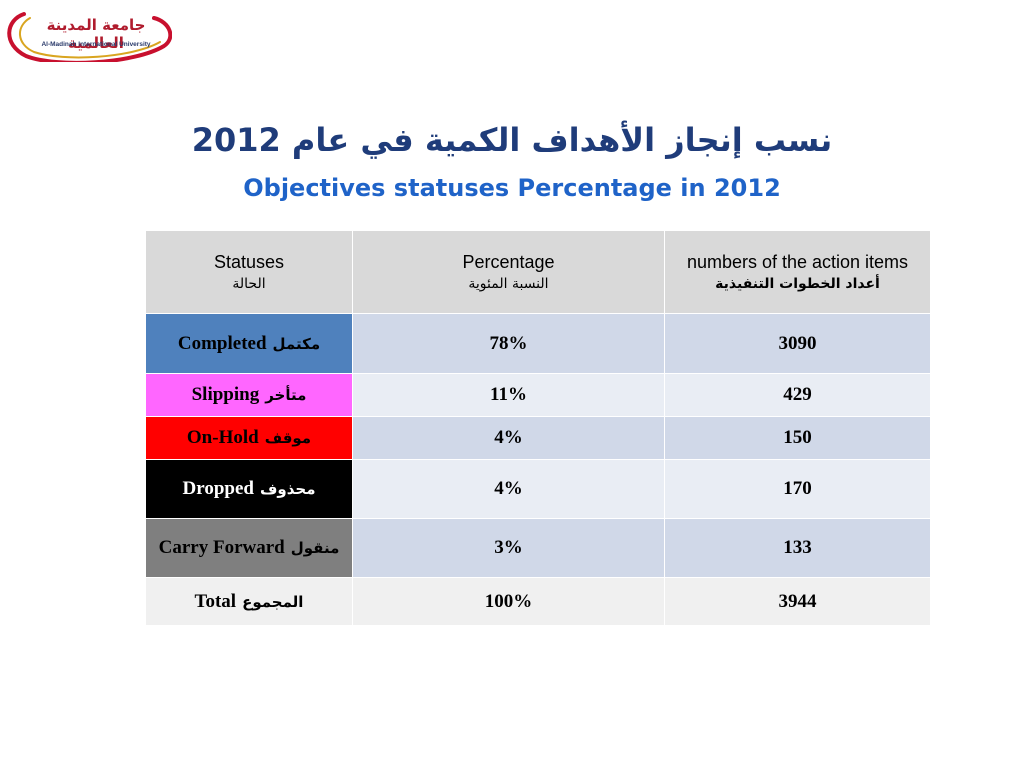 The width and height of the screenshot is (1024, 768). I want to click on status-label-en: On-Hold, so click(222, 437).